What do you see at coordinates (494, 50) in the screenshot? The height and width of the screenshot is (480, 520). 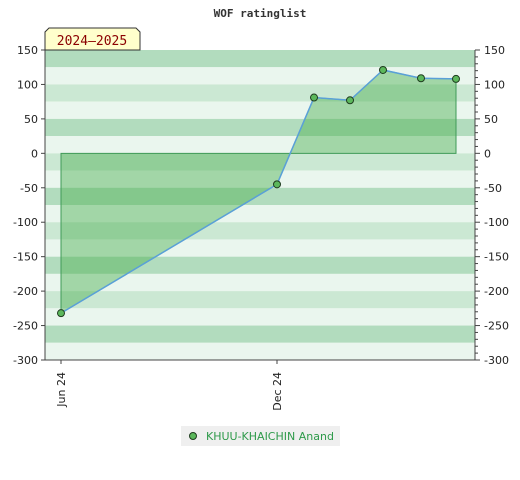 I see `y-tick-label-right: 150` at bounding box center [494, 50].